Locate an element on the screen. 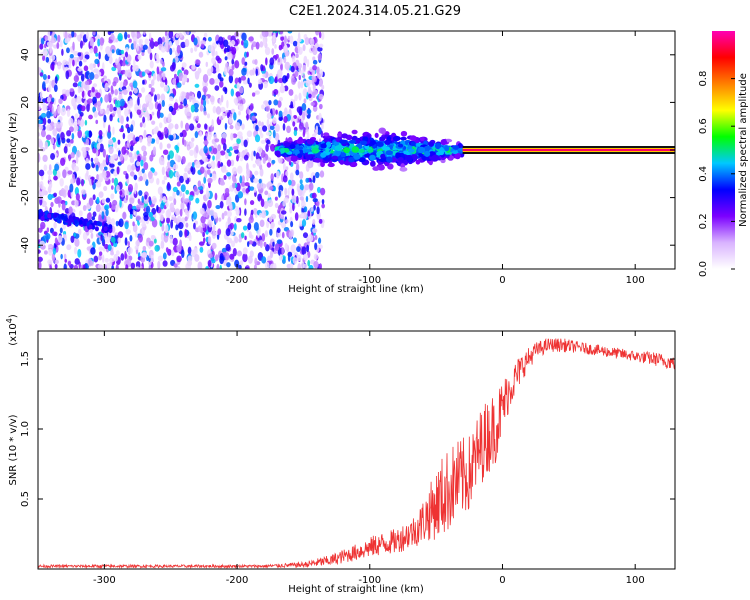 The height and width of the screenshot is (600, 750). y-tick-label: 20 is located at coordinates (25, 102).